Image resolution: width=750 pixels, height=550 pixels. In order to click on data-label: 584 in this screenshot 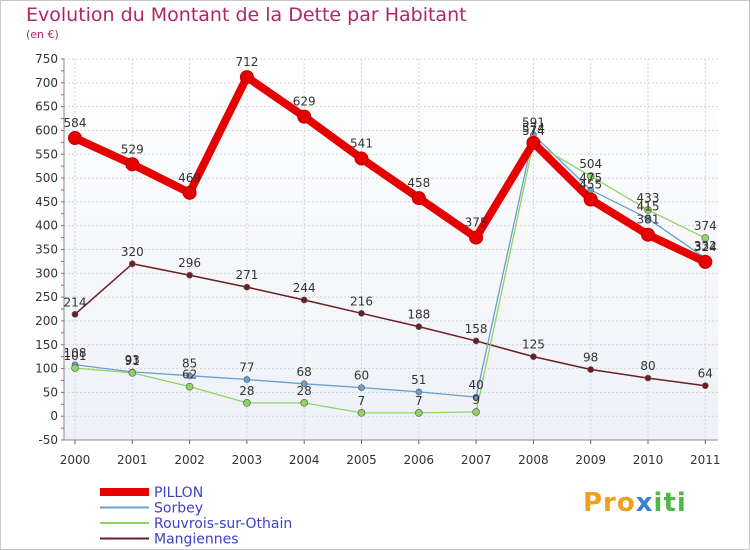, I will do `click(75, 123)`.